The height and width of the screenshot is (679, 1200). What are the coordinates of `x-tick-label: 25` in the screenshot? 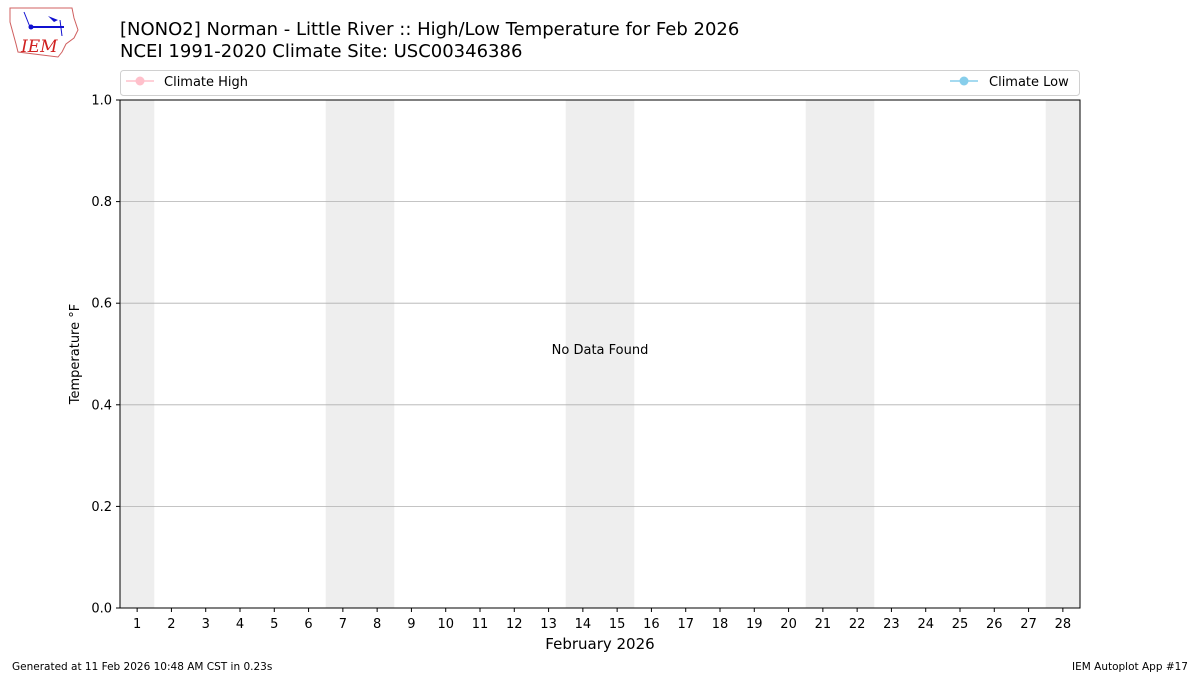 It's located at (960, 624).